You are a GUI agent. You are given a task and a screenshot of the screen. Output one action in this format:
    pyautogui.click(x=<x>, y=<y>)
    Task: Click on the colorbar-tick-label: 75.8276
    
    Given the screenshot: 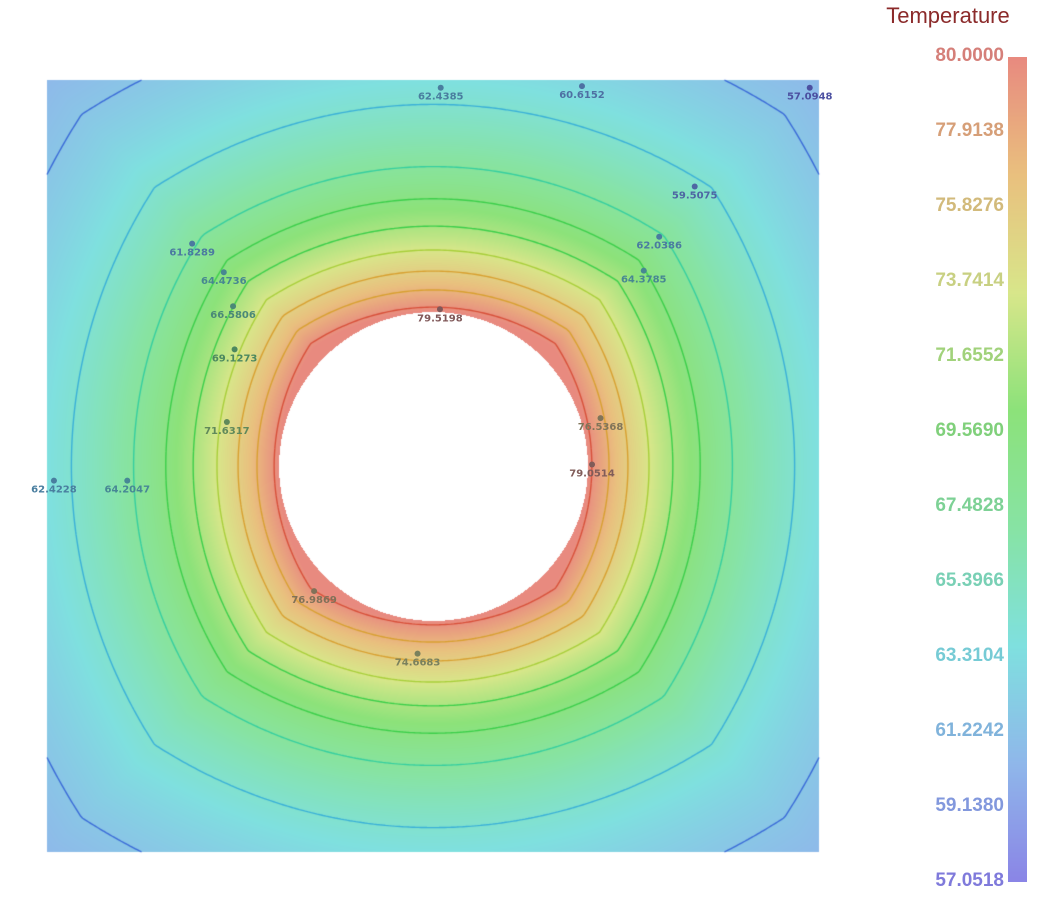 What is the action you would take?
    pyautogui.click(x=969, y=205)
    